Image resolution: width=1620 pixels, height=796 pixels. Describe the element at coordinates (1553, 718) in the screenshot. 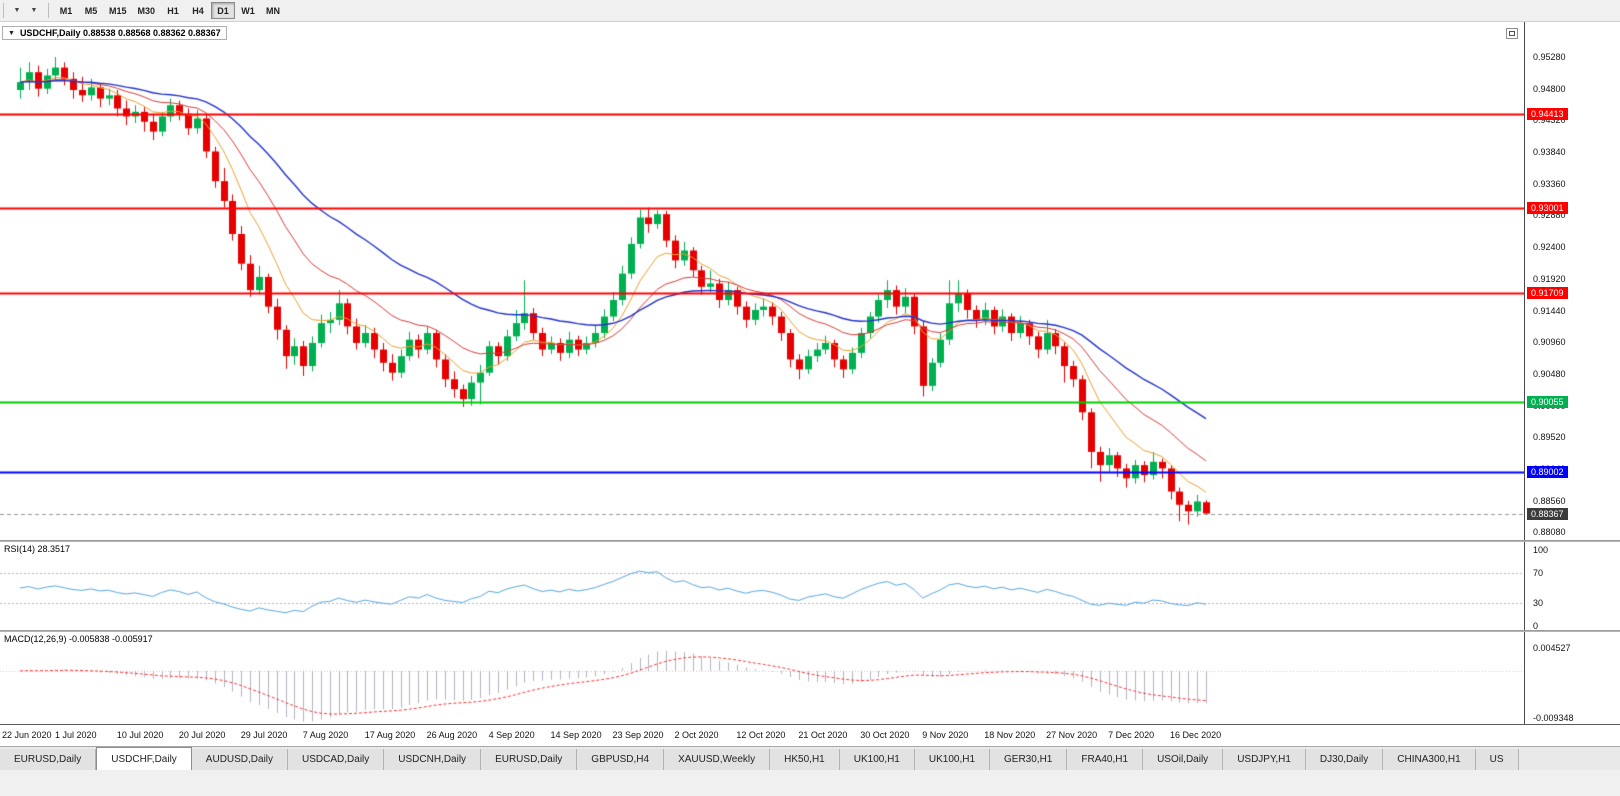

I see `macd-axis-label: -0.009348` at that location.